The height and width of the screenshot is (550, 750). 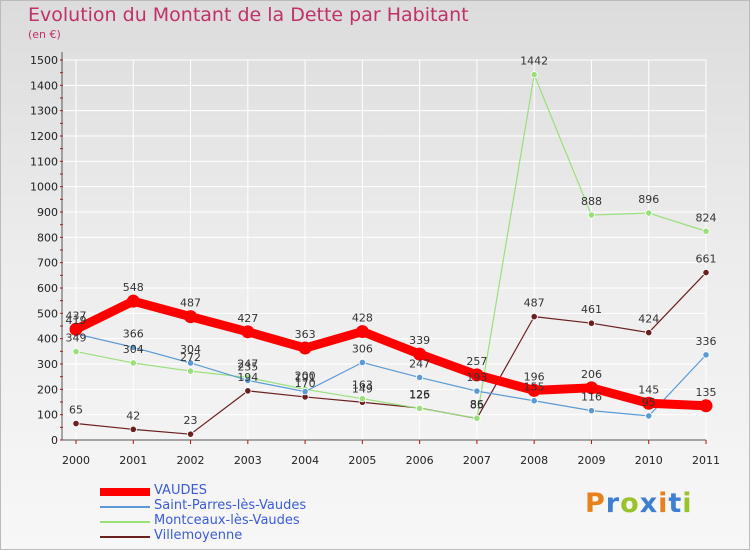 I want to click on data-label: 419, so click(x=76, y=320).